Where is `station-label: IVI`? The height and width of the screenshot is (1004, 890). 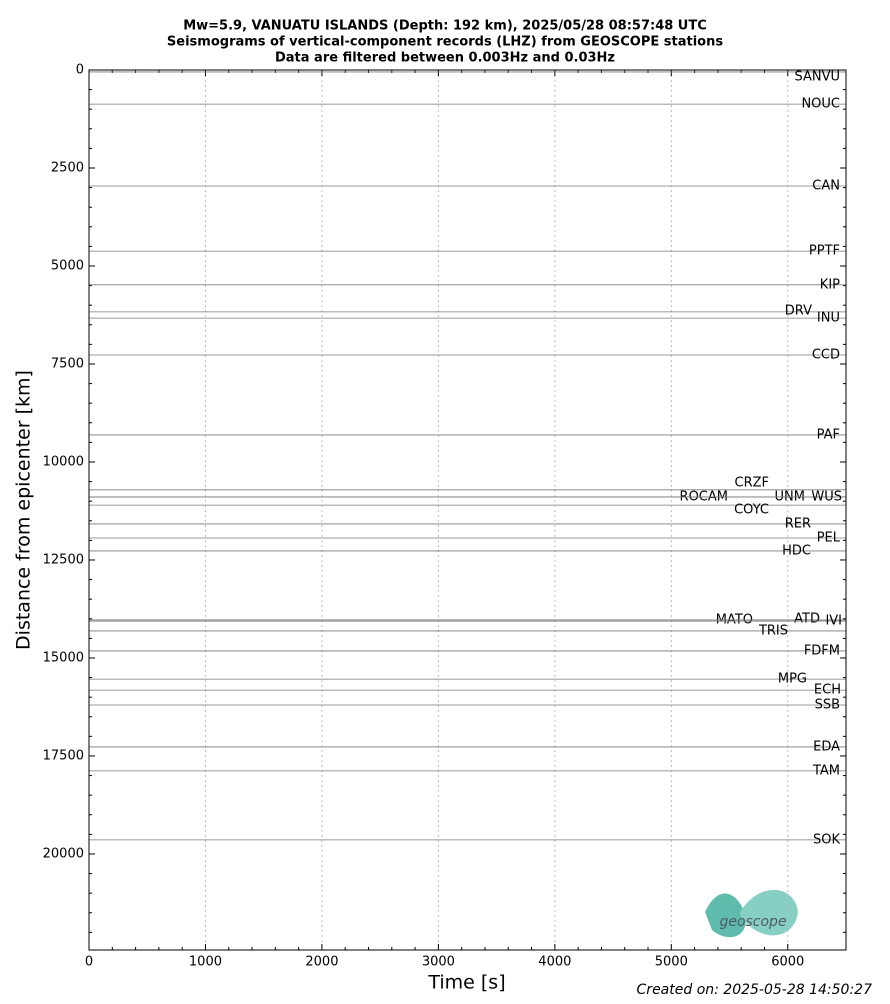
station-label: IVI is located at coordinates (833, 621).